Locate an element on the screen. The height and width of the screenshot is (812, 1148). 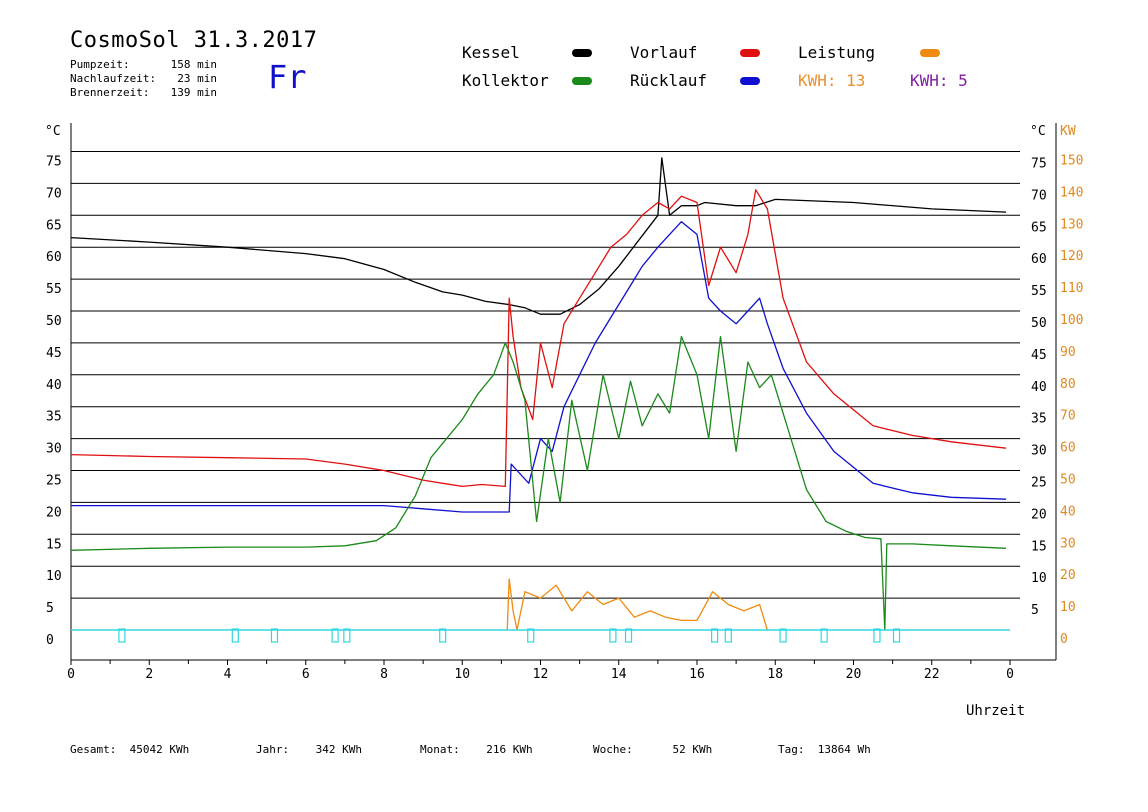
y-tick-right-kw: 10 is located at coordinates (1068, 607).